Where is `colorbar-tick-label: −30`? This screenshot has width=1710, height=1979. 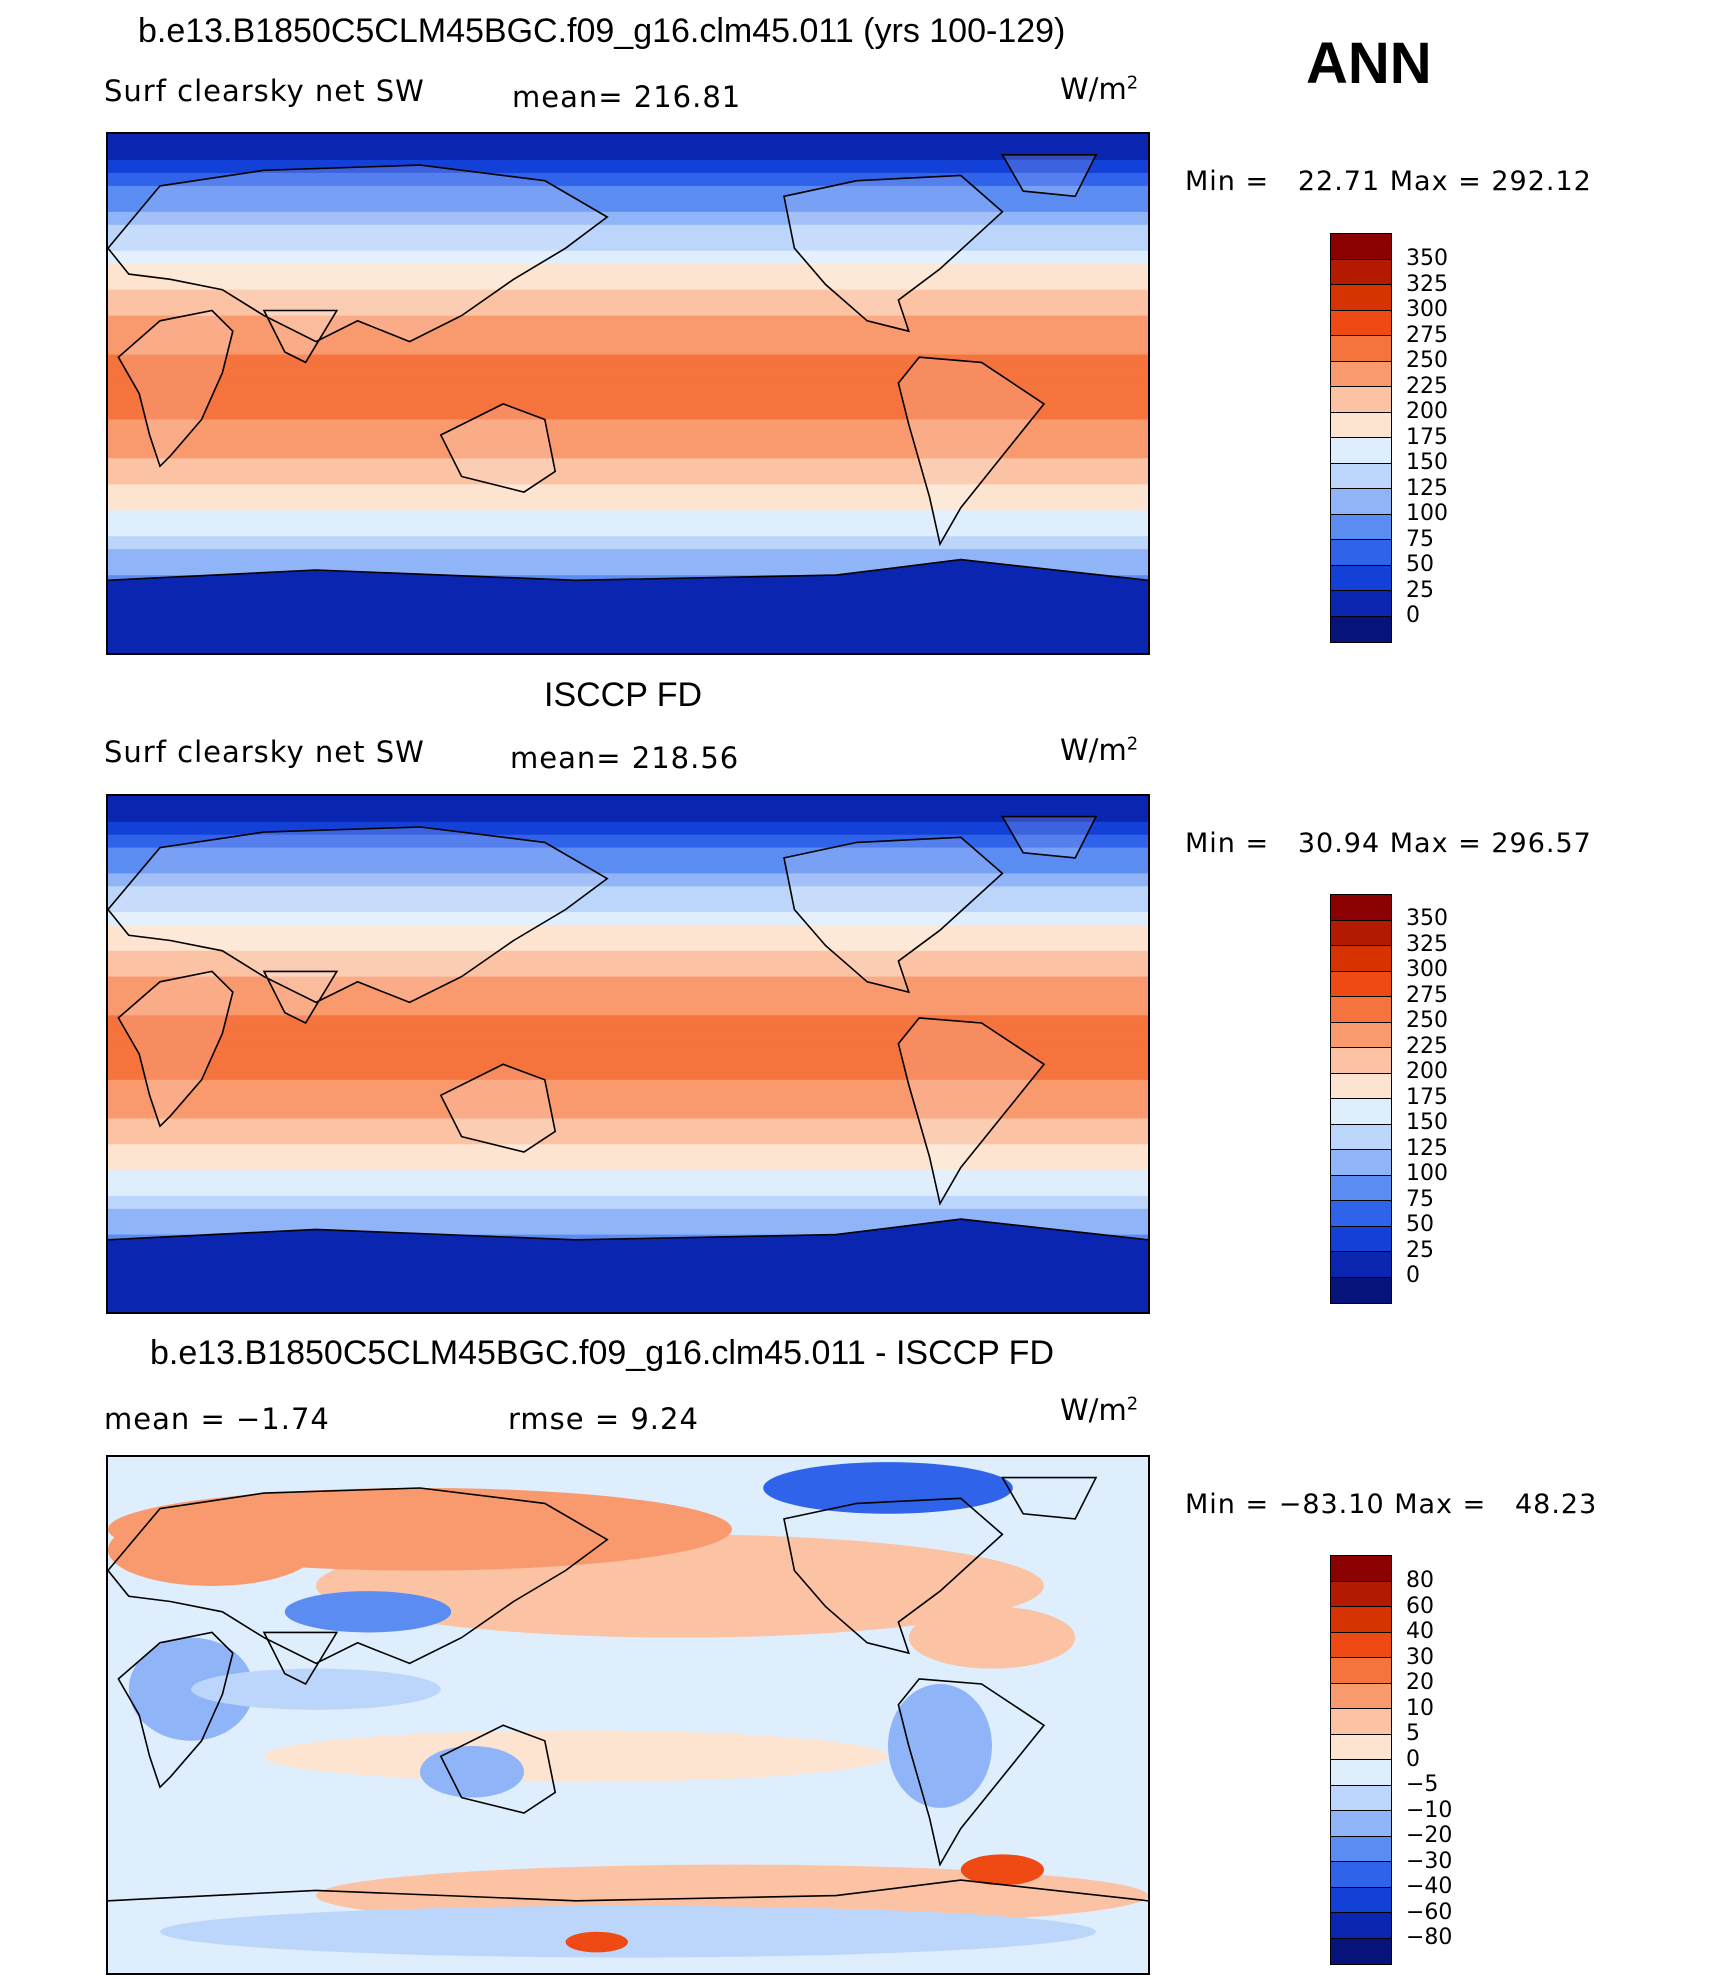
colorbar-tick-label: −30 is located at coordinates (1429, 1861).